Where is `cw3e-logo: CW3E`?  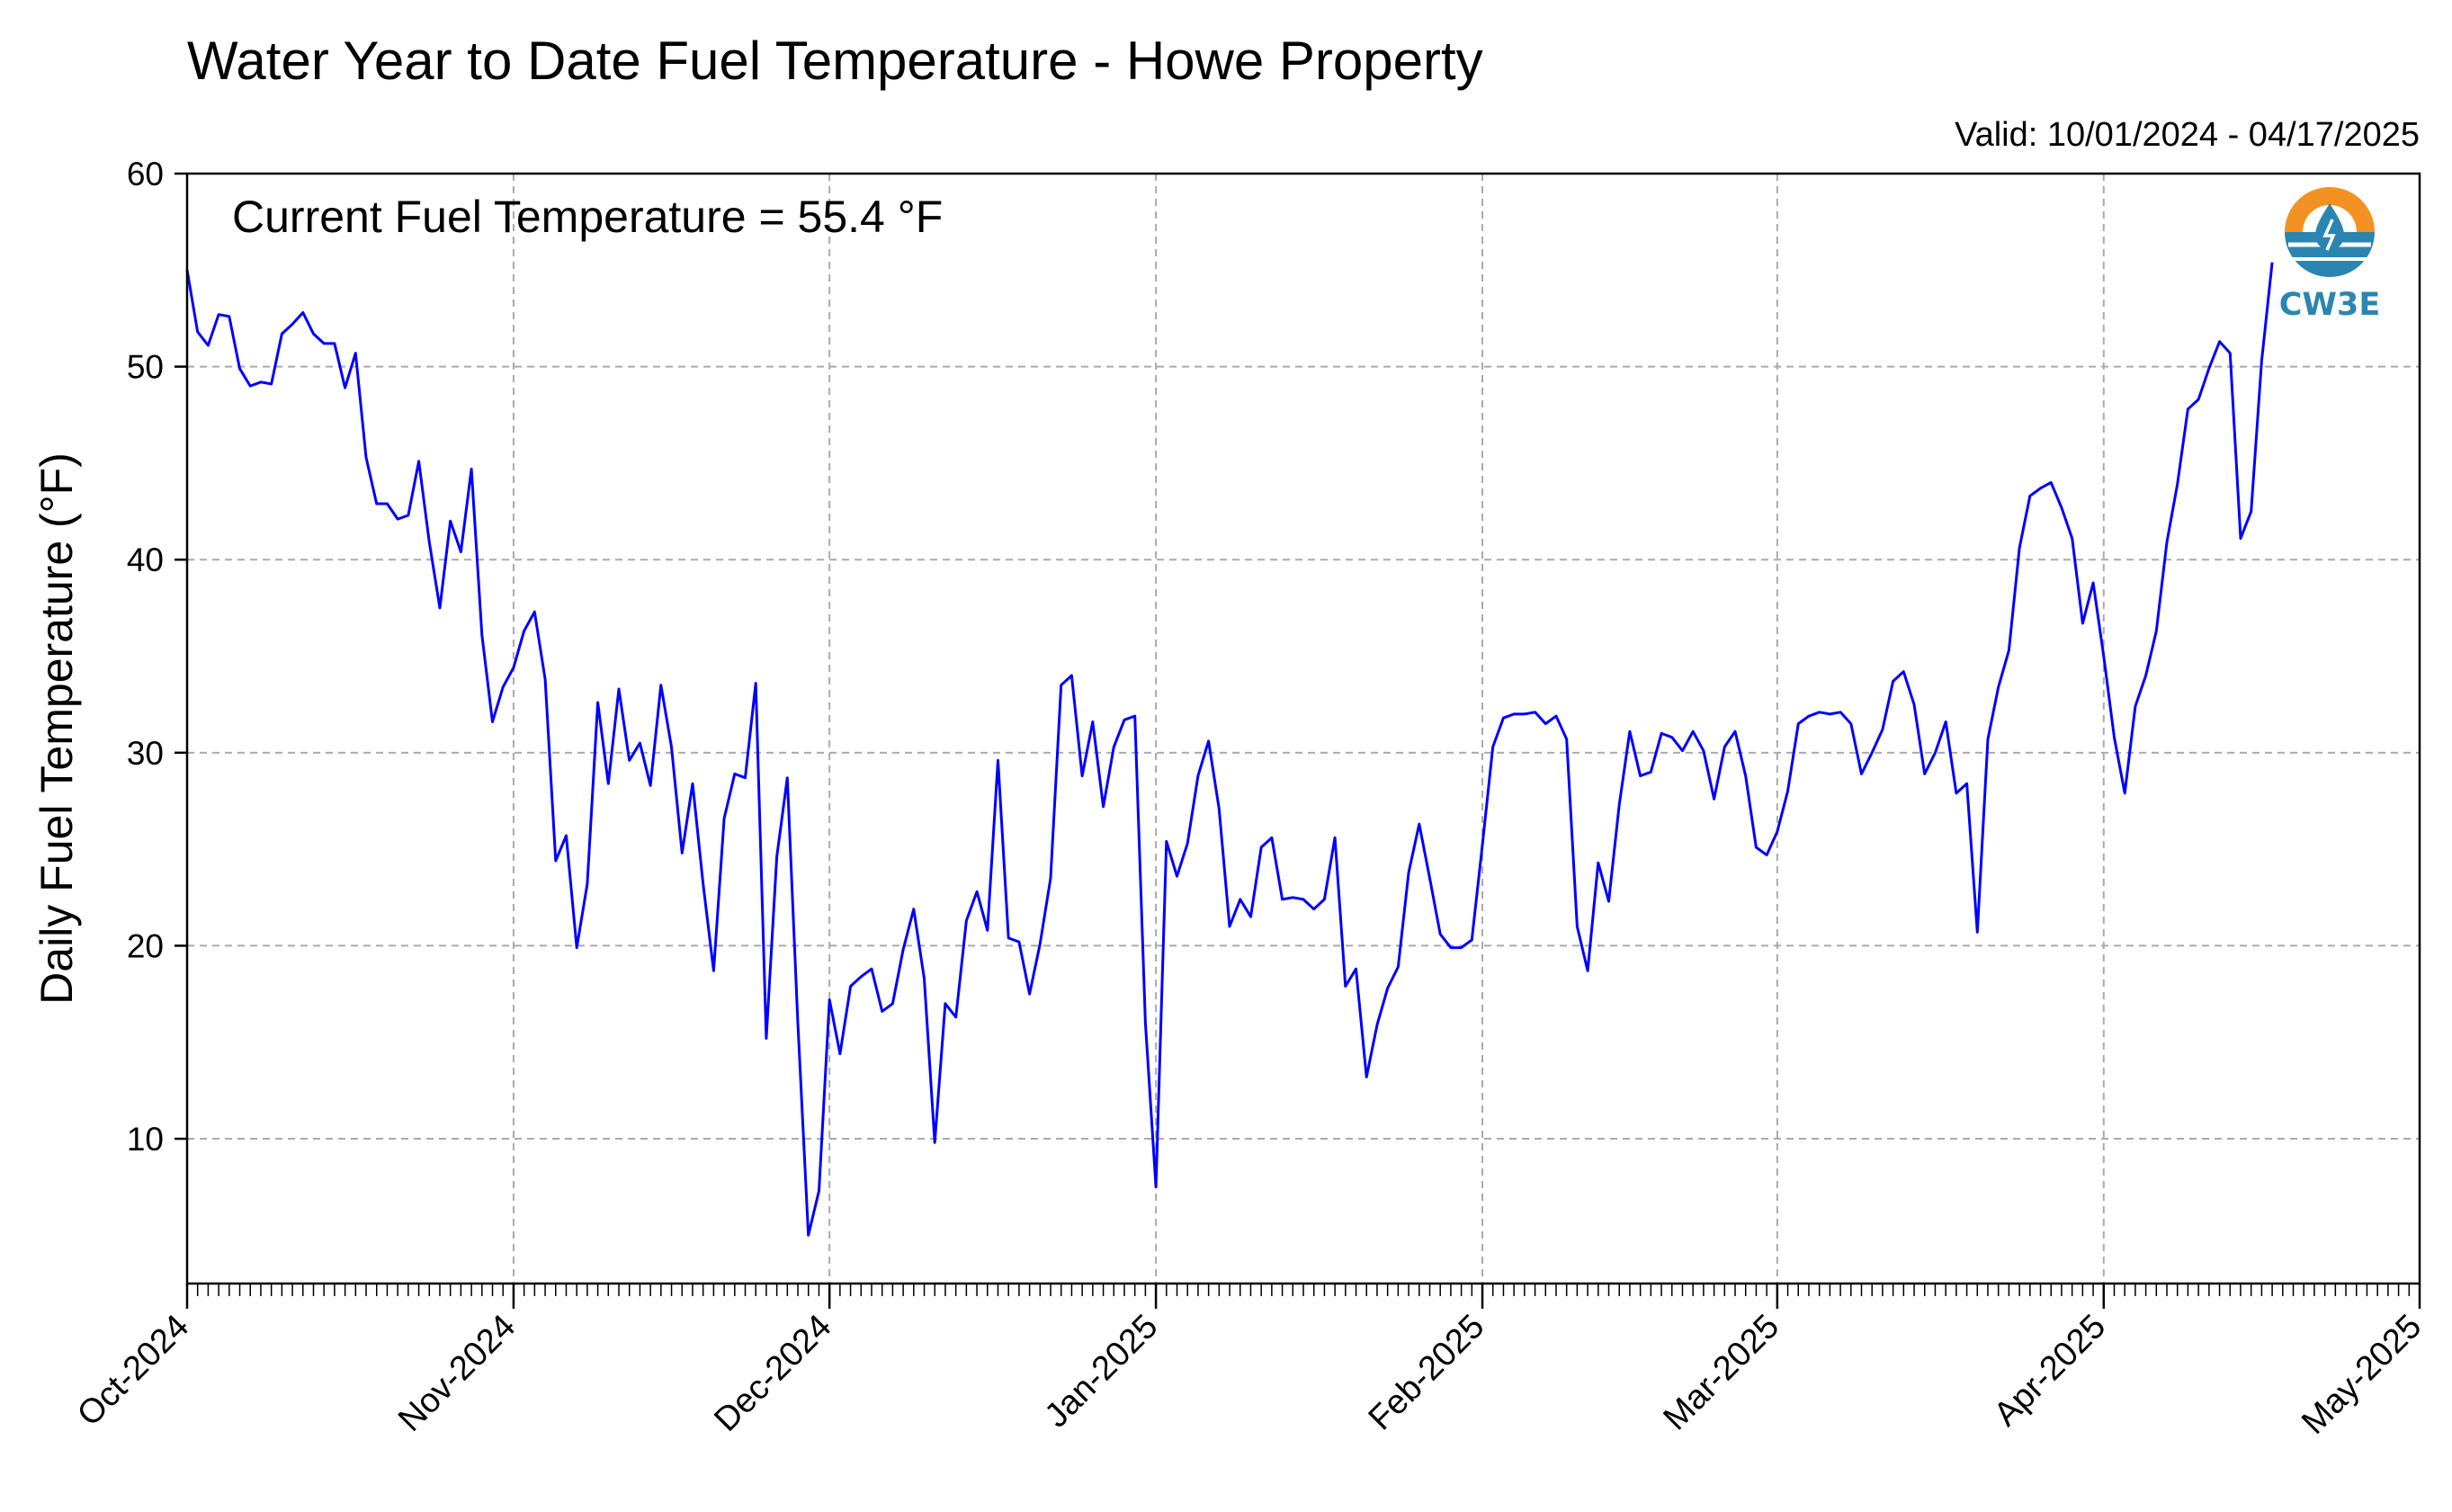 cw3e-logo: CW3E is located at coordinates (2330, 255).